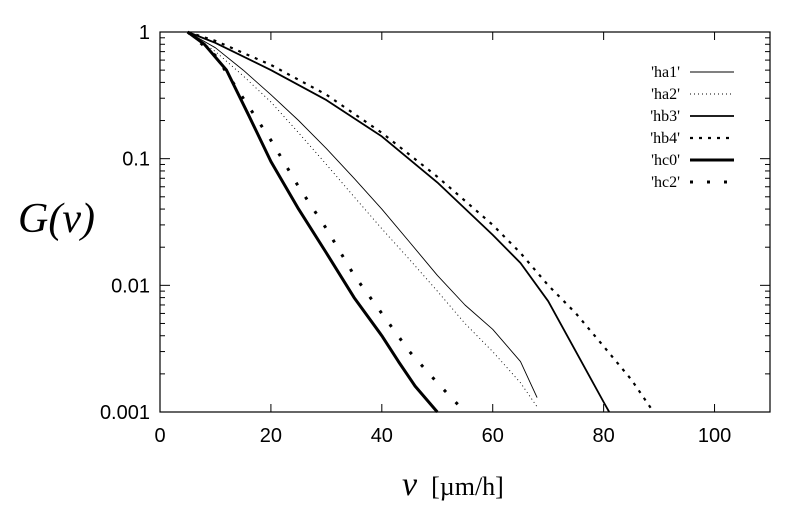 The width and height of the screenshot is (790, 528). I want to click on y-tick-label: 0.01, so click(130, 286).